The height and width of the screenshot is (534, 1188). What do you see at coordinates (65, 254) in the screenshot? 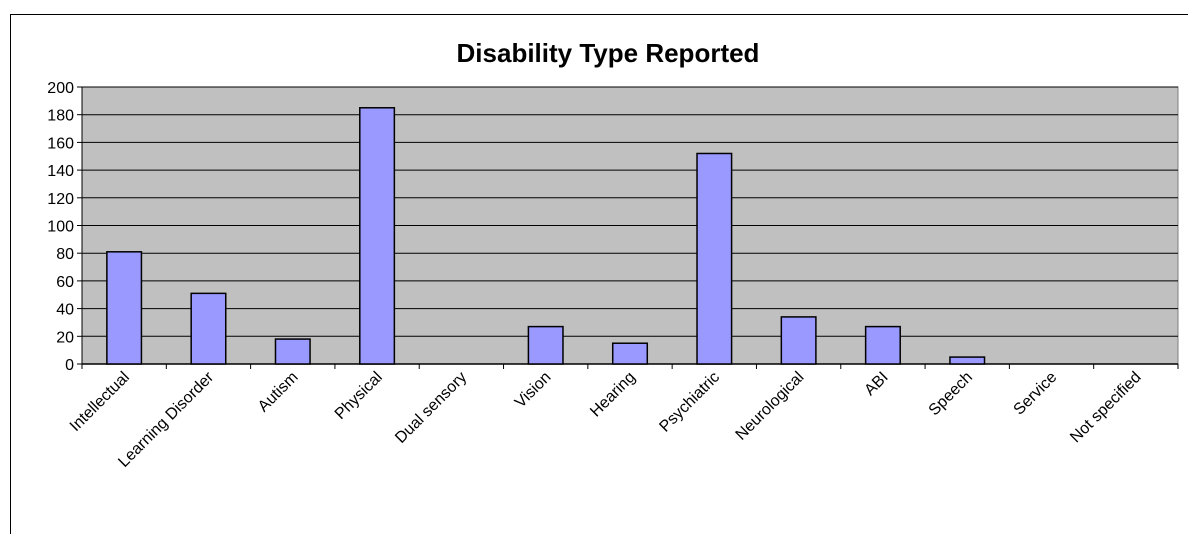
I see `y-tick-label-4: 80` at bounding box center [65, 254].